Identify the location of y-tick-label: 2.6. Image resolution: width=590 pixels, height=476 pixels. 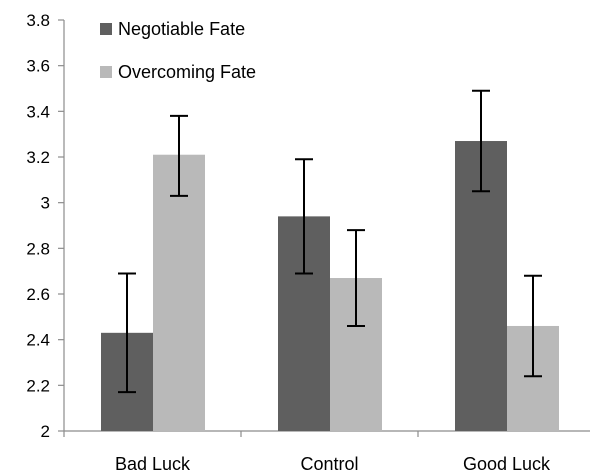
(38, 294).